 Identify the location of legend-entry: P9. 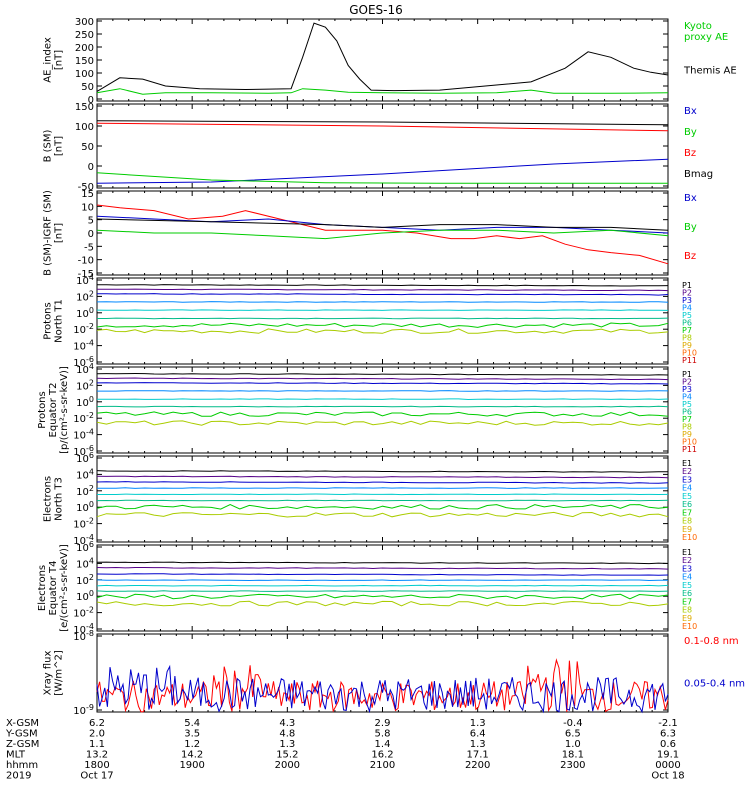
(687, 345).